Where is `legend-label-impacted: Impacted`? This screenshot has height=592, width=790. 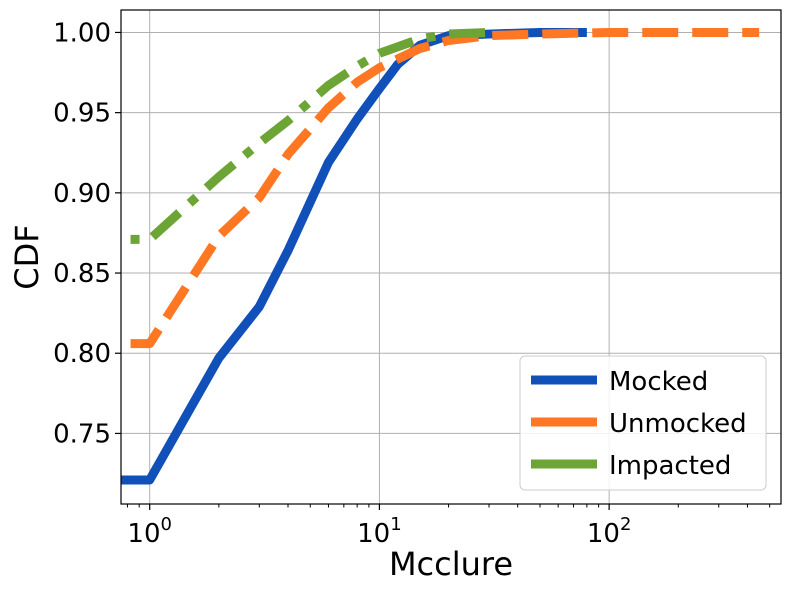
legend-label-impacted: Impacted is located at coordinates (670, 466).